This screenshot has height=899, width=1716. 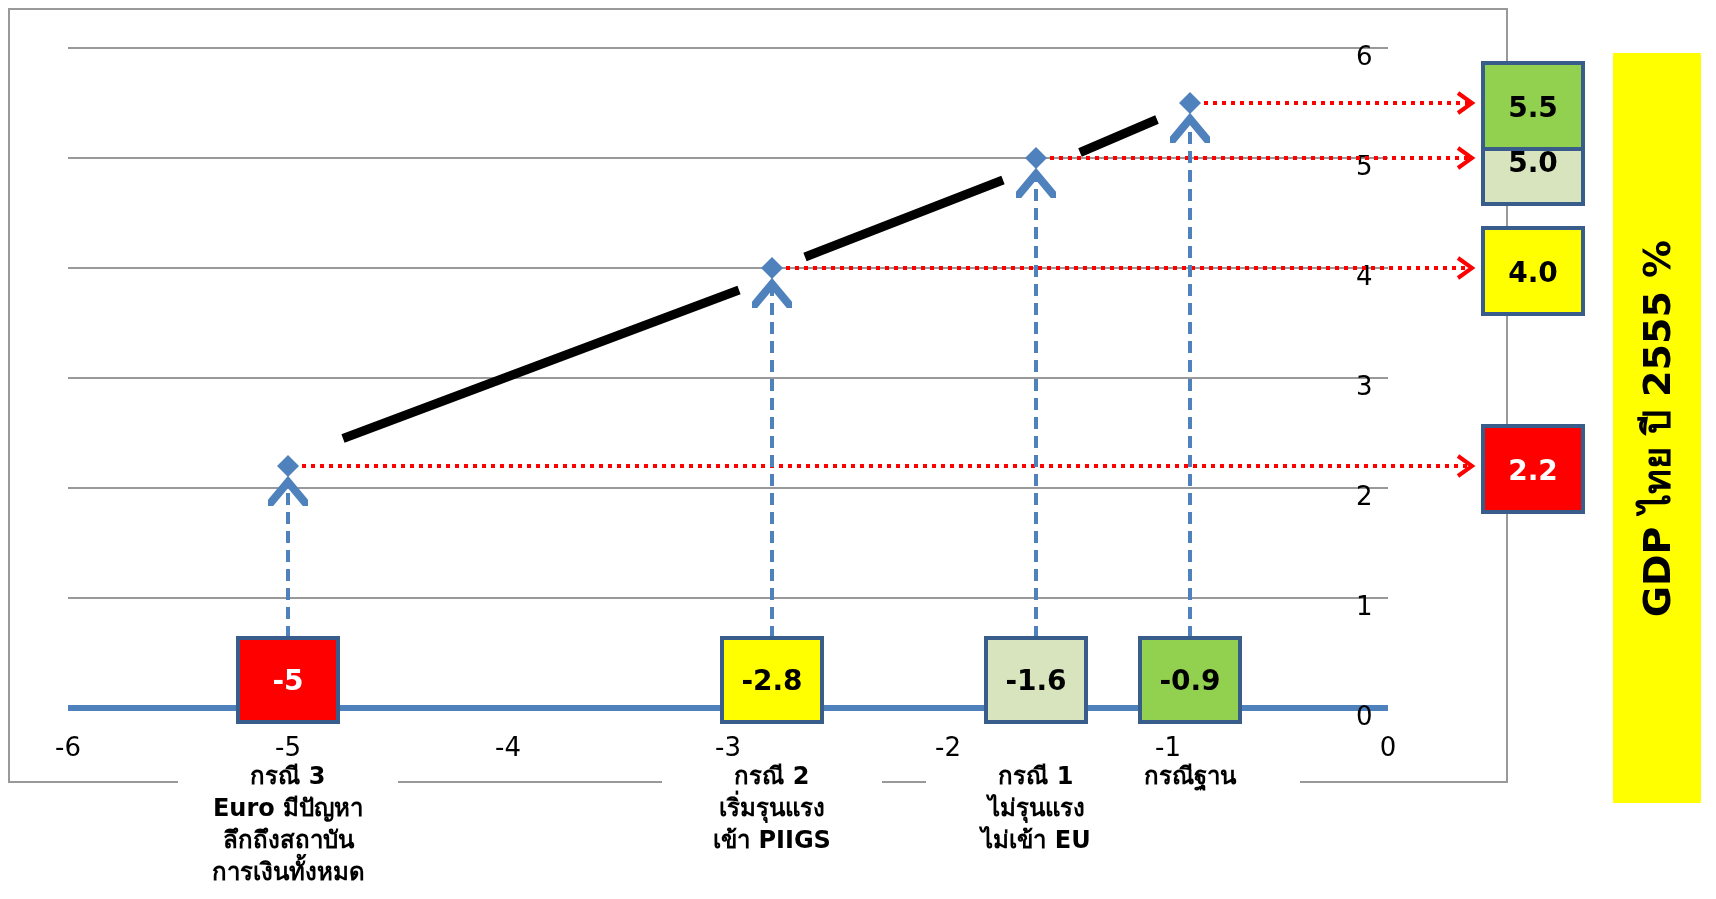 What do you see at coordinates (288, 747) in the screenshot?
I see `x-tick-label: -5` at bounding box center [288, 747].